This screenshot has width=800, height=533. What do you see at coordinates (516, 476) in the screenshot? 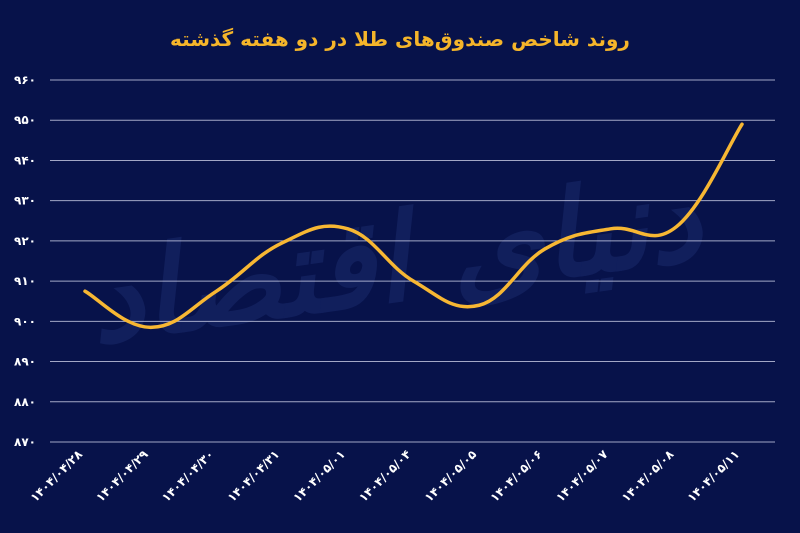
I see `x-tick-label: ۱۴۰۴/۰۵/۰۶` at bounding box center [516, 476].